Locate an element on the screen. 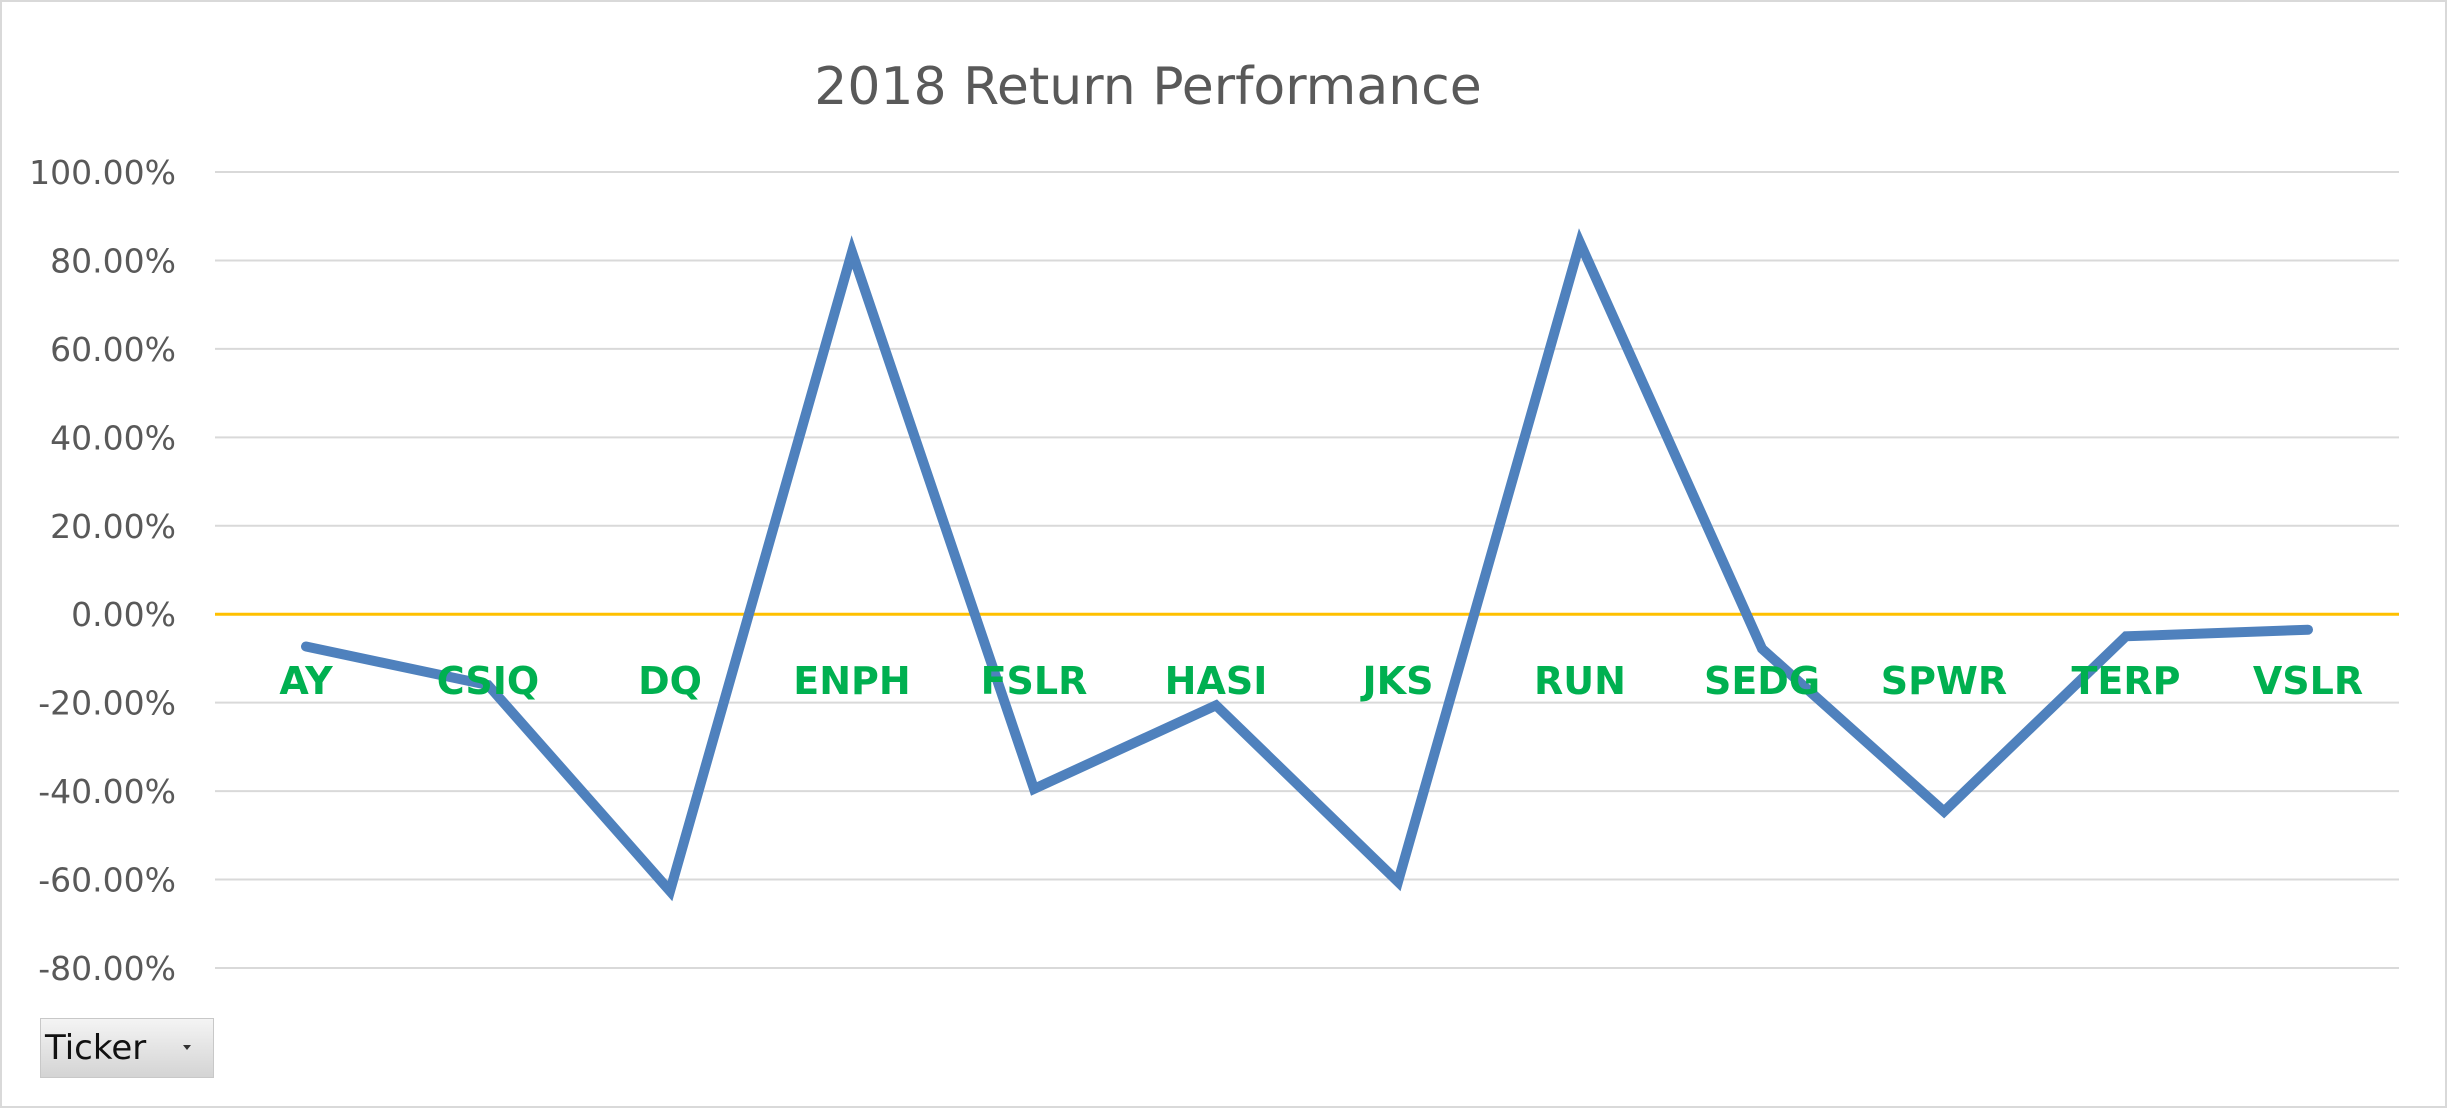 The width and height of the screenshot is (2447, 1108). x-tick-label: FSLR is located at coordinates (1034, 681).